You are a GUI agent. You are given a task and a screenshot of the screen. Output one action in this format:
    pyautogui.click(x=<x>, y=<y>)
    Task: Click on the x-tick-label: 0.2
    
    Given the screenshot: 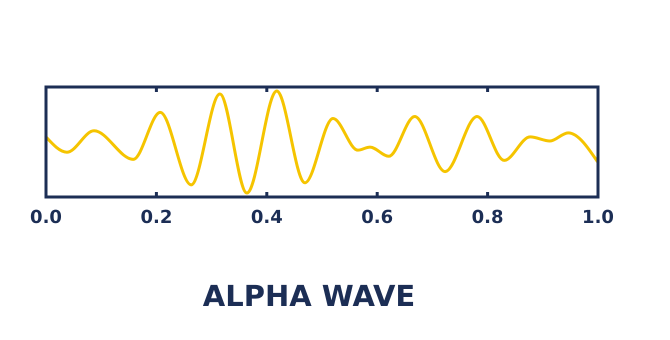 What is the action you would take?
    pyautogui.click(x=156, y=217)
    